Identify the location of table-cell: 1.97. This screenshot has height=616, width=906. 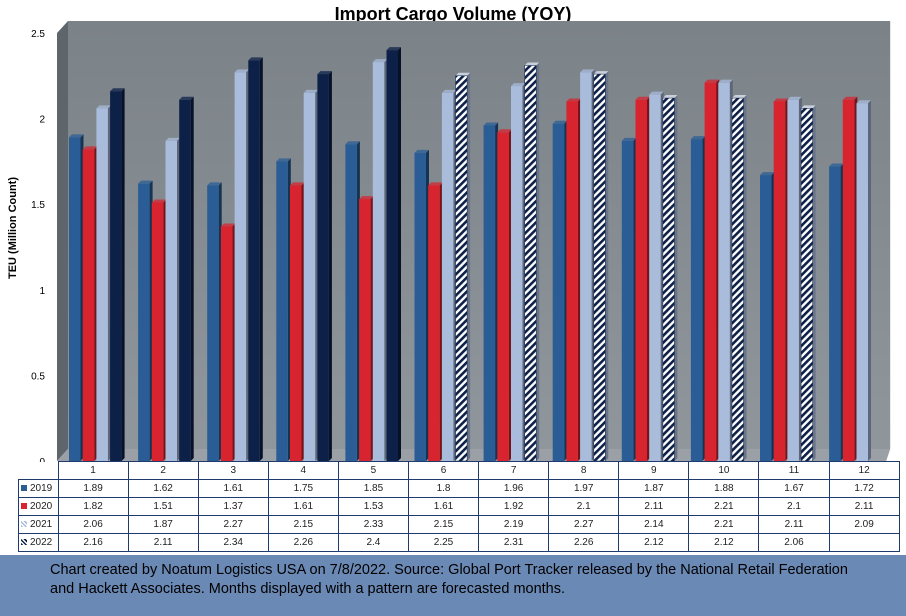
(584, 488).